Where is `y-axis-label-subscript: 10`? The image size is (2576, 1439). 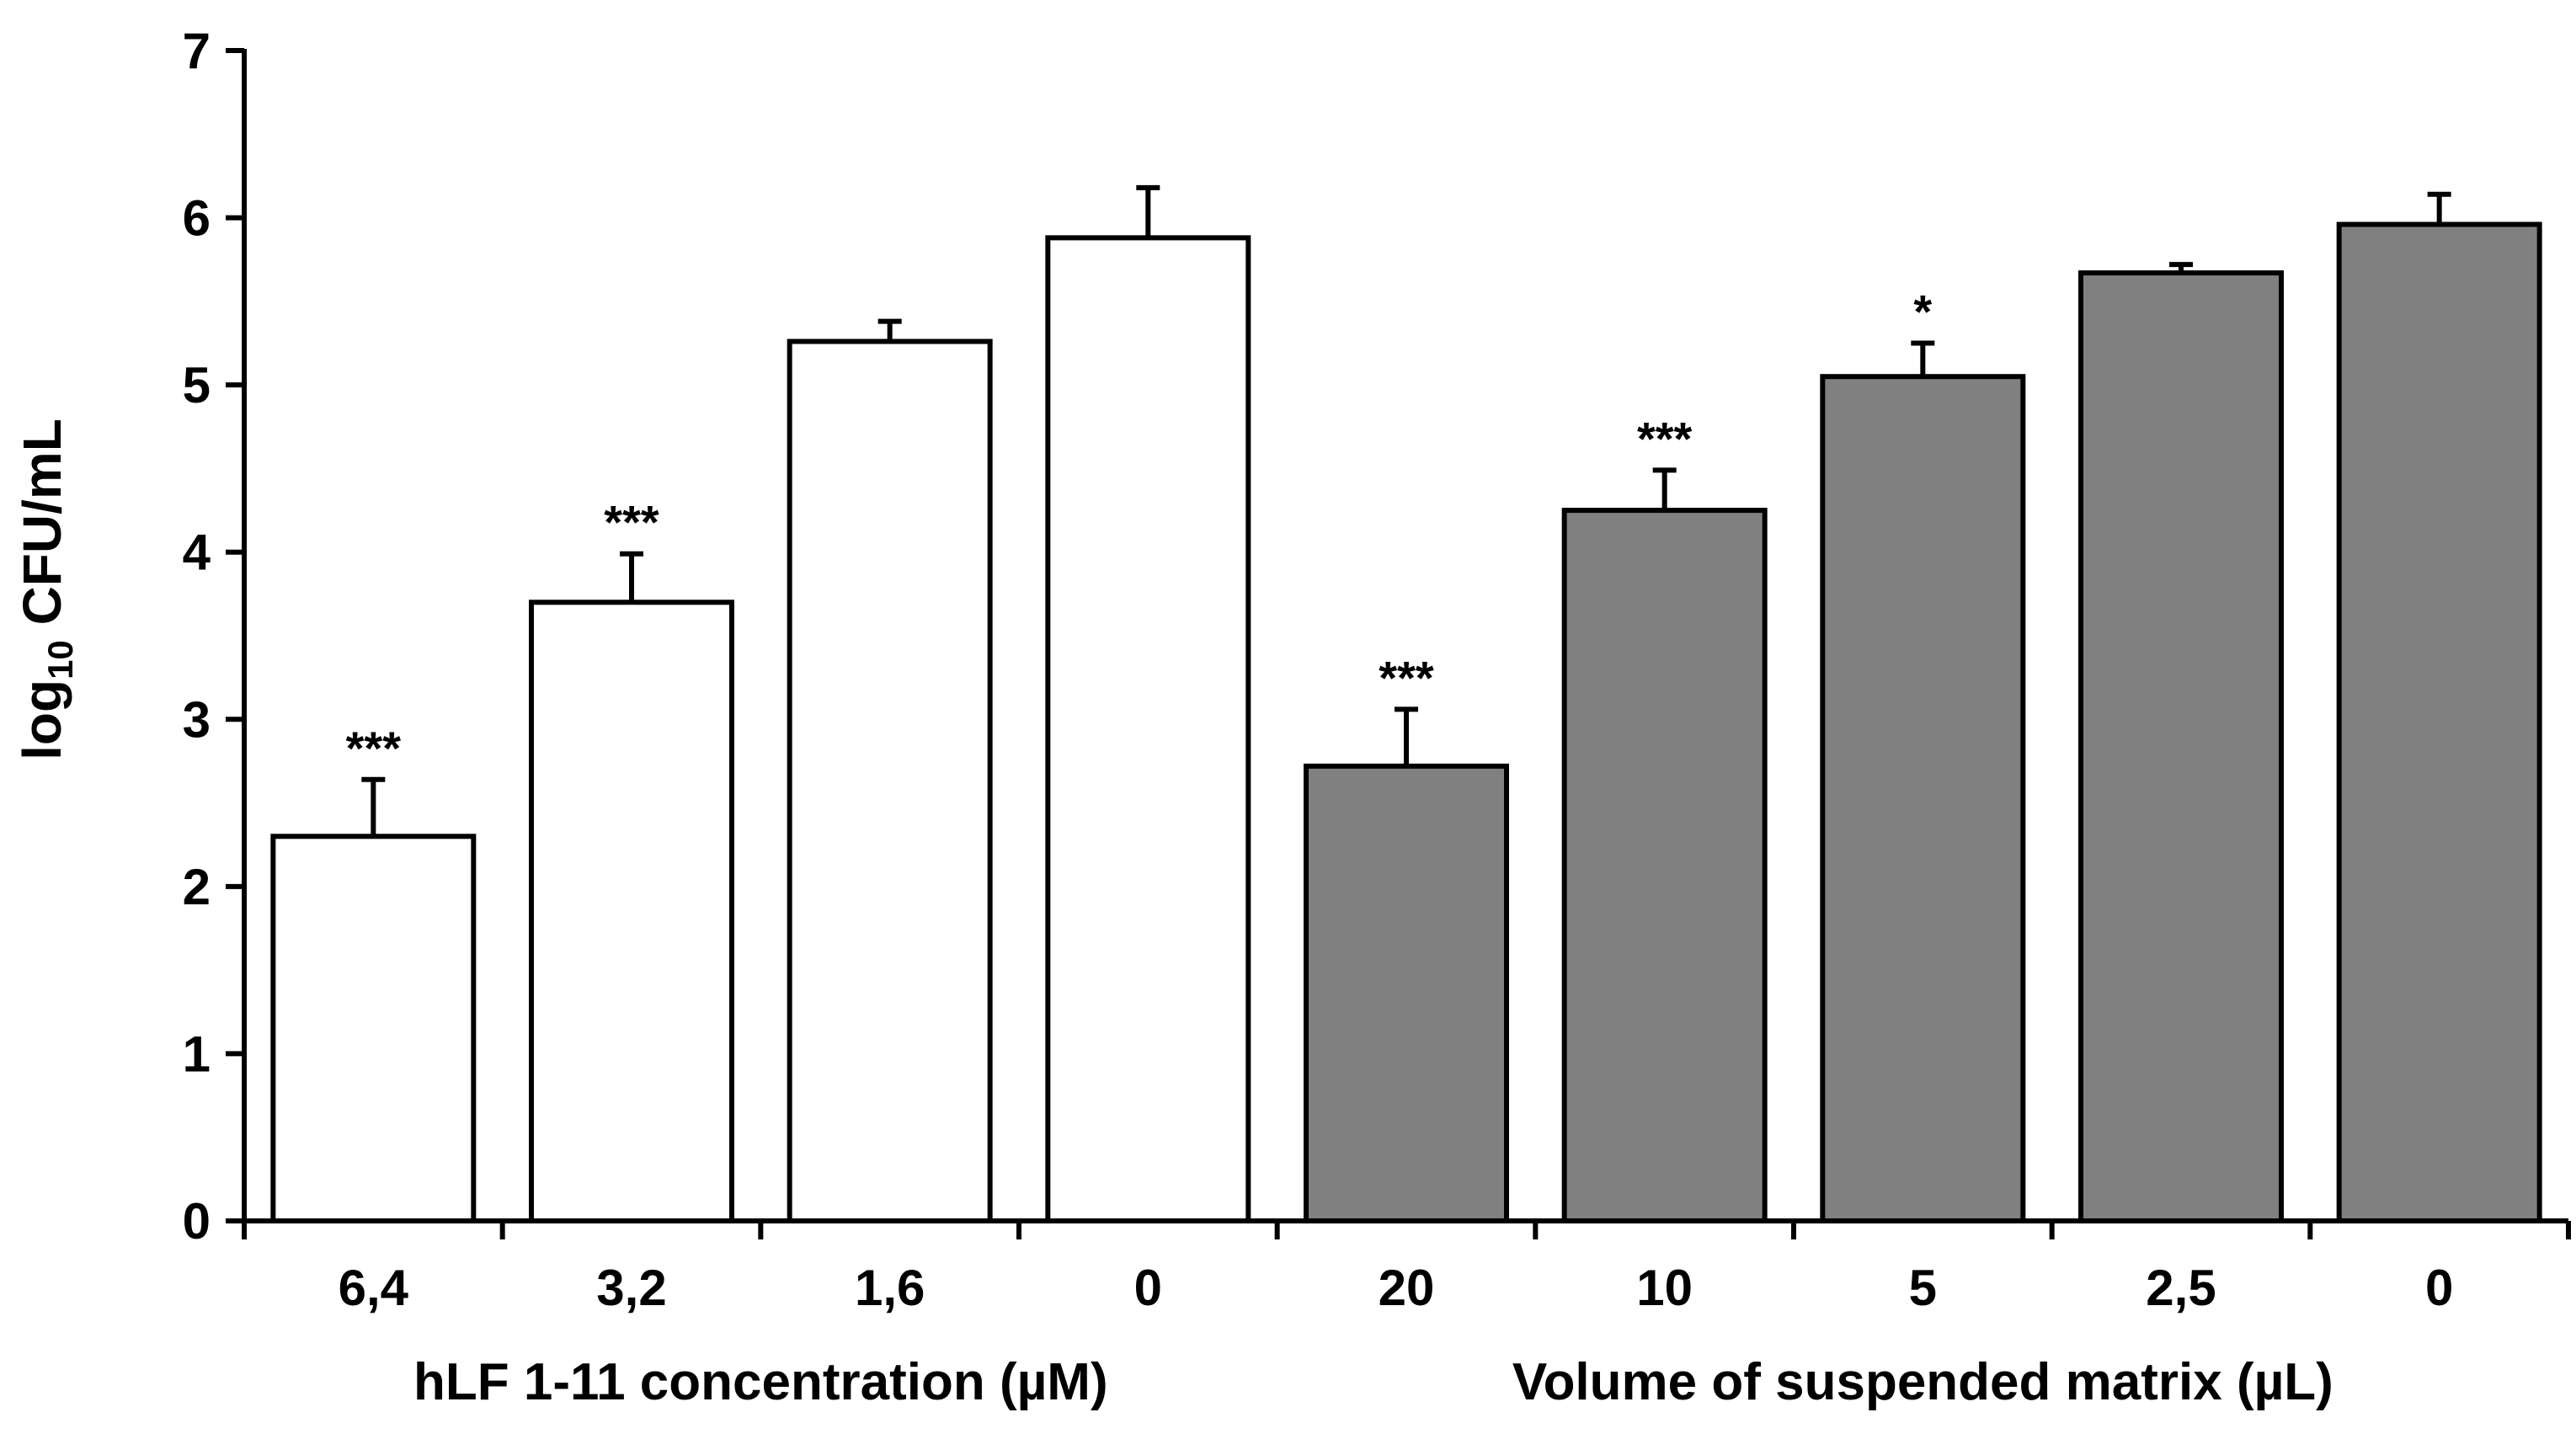
y-axis-label-subscript: 10 is located at coordinates (60, 660).